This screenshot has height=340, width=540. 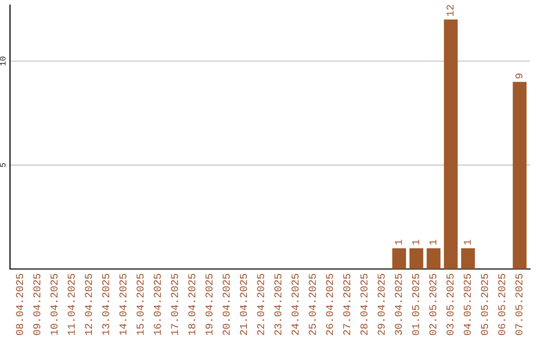 What do you see at coordinates (502, 305) in the screenshot?
I see `x-tick-label: 06.05.2025` at bounding box center [502, 305].